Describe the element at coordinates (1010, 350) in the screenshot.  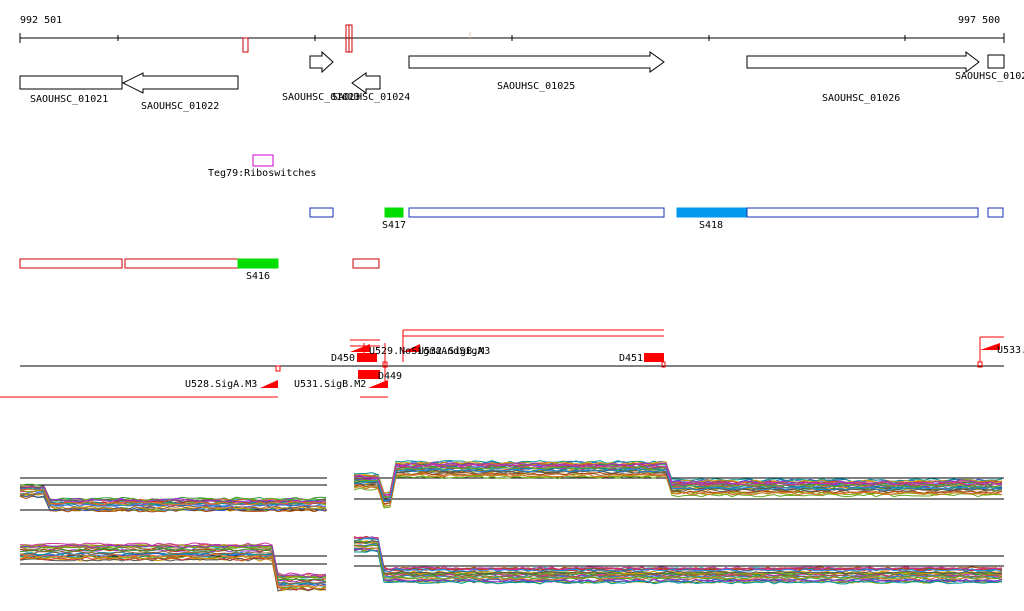
I see `feature-label-u533: U533.SigB.M3` at that location.